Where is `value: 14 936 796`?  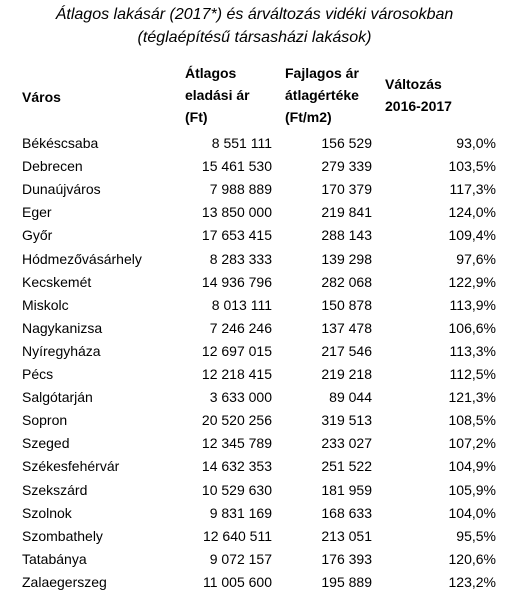 value: 14 936 796 is located at coordinates (236, 281).